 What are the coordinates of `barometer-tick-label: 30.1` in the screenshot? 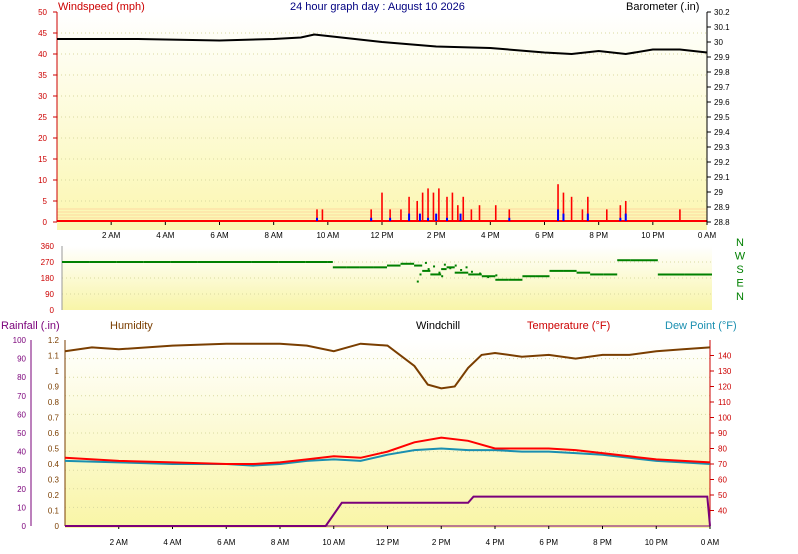 It's located at (722, 27).